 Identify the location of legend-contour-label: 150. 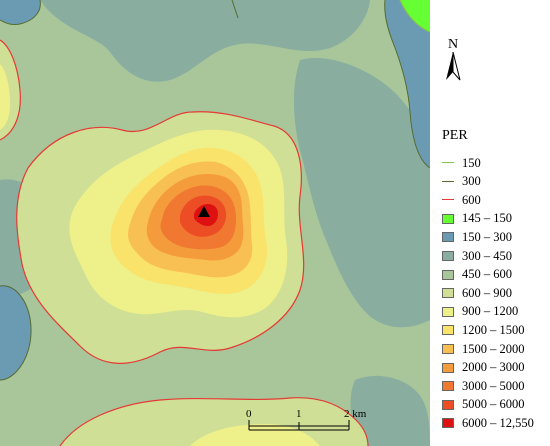
(471, 162).